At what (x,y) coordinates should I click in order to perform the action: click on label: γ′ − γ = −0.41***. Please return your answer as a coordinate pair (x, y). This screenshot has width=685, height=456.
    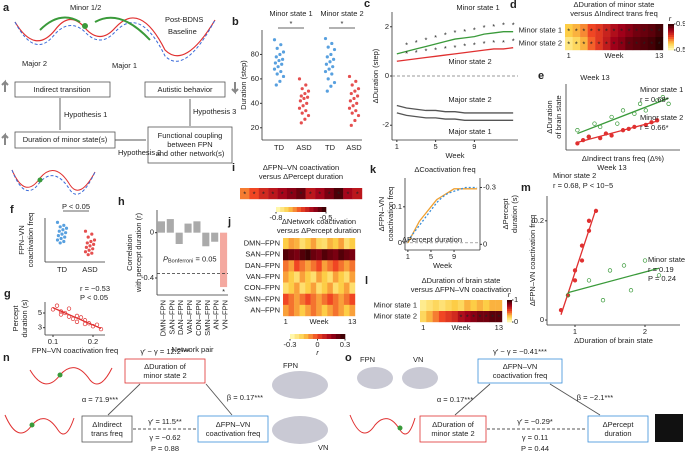
    Looking at the image, I should click on (520, 351).